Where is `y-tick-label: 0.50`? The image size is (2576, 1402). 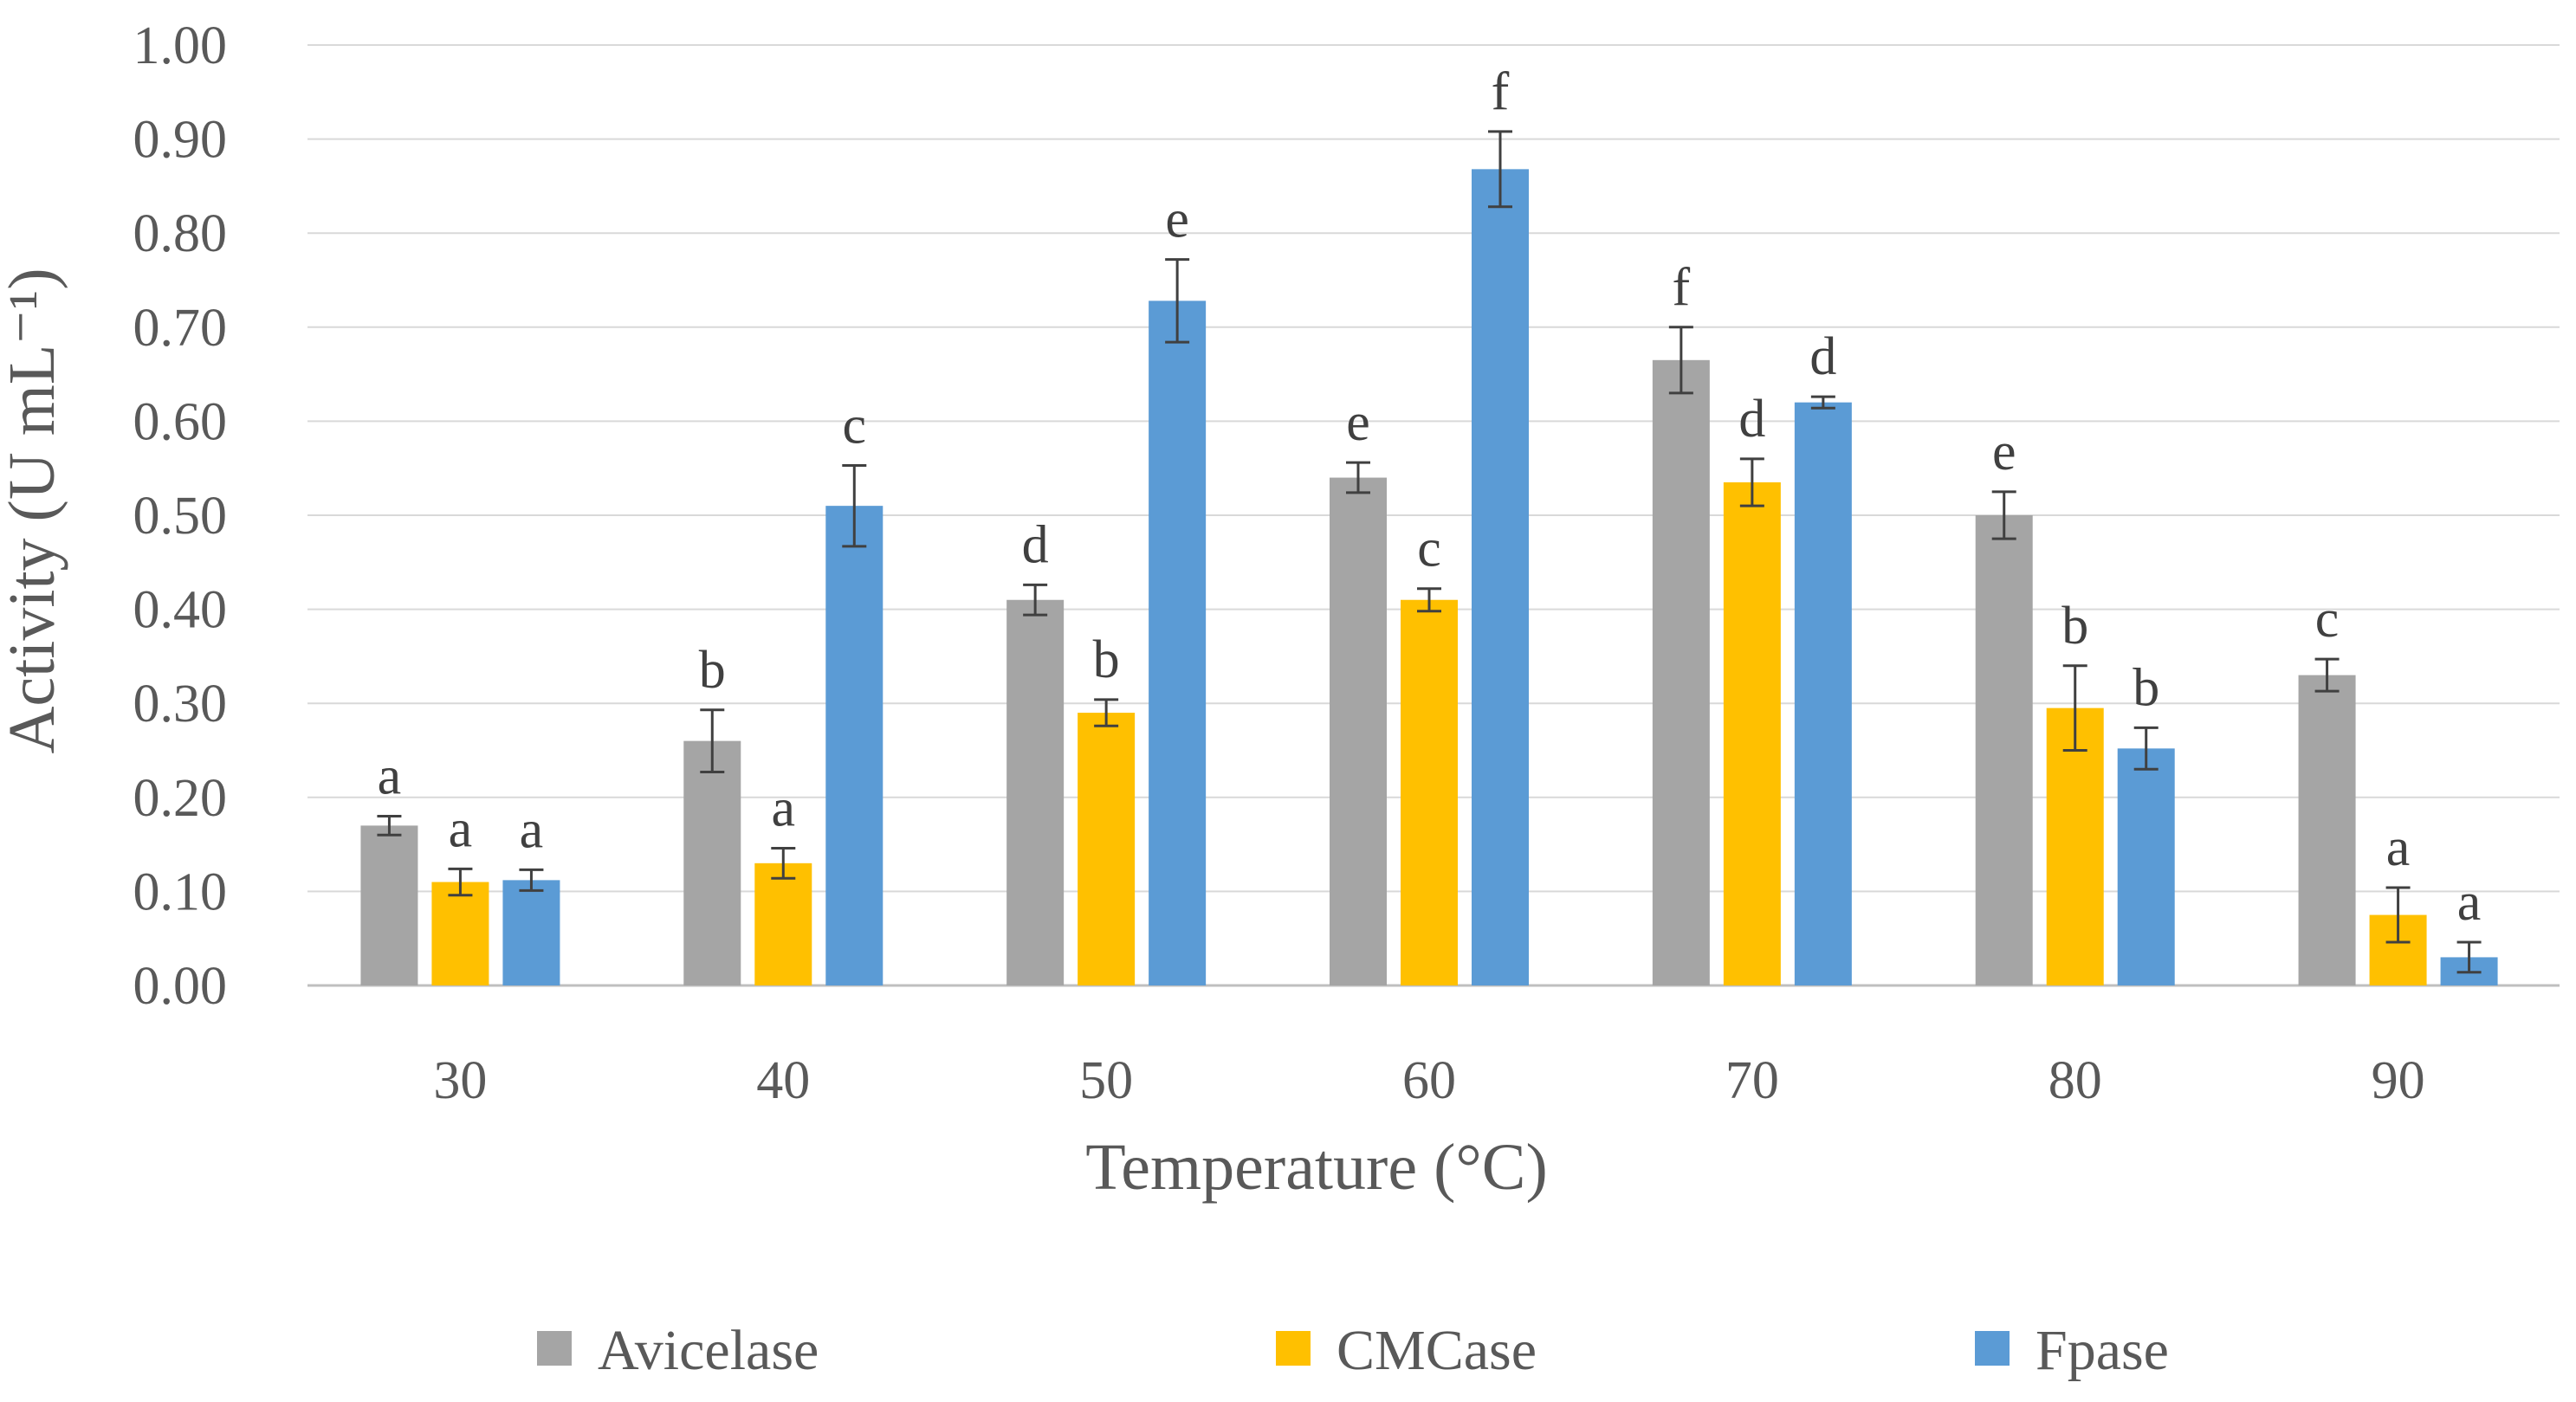 y-tick-label: 0.50 is located at coordinates (180, 516).